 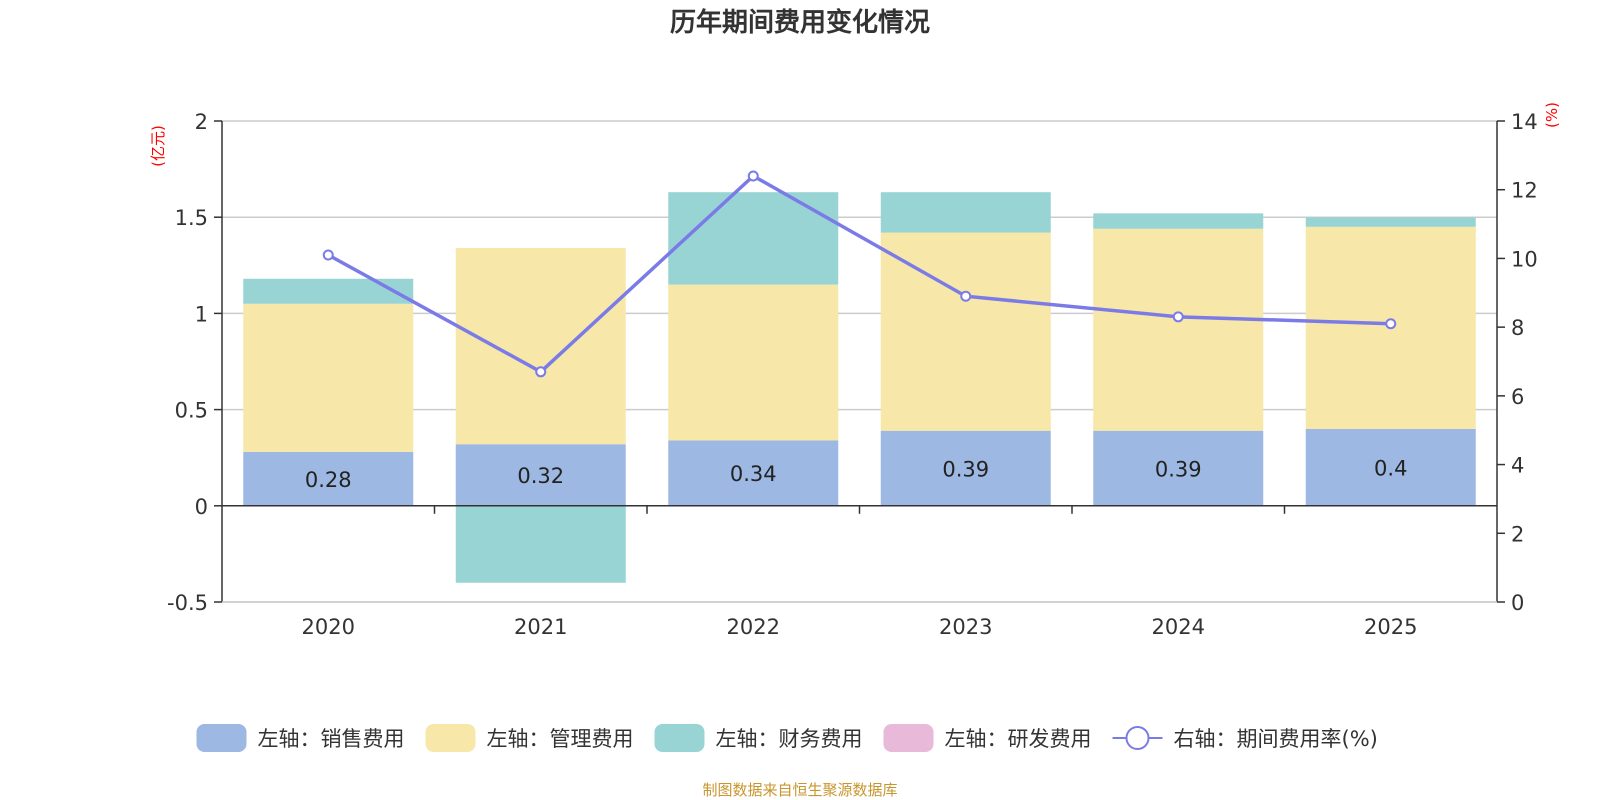 I want to click on left-tick-label: 0.5, so click(x=191, y=411).